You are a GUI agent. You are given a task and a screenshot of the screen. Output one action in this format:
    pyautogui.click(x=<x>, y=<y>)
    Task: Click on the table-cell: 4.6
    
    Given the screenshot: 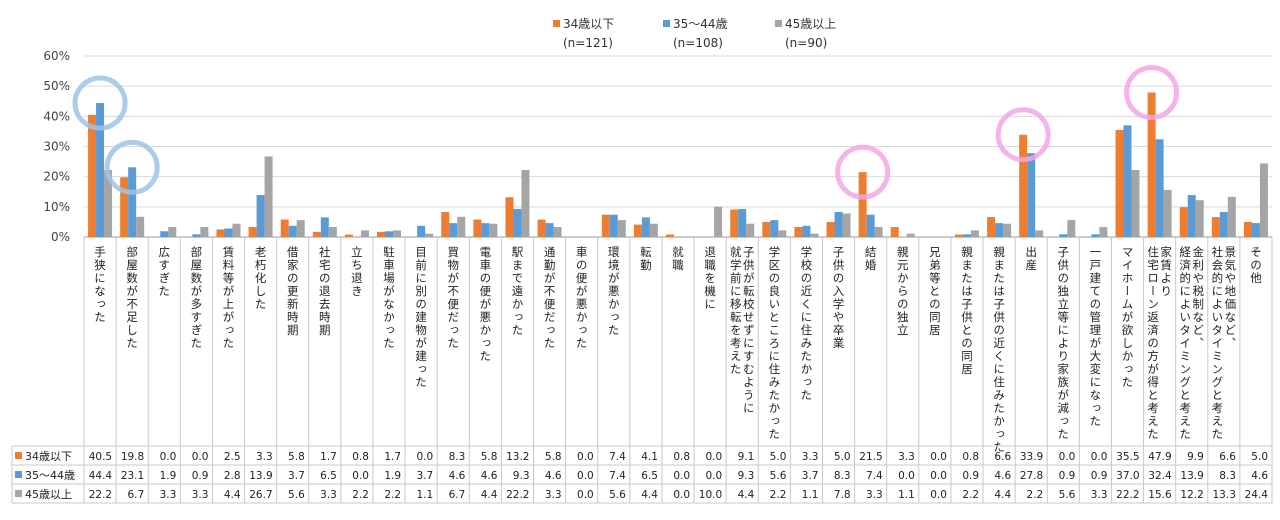 What is the action you would take?
    pyautogui.click(x=1002, y=476)
    